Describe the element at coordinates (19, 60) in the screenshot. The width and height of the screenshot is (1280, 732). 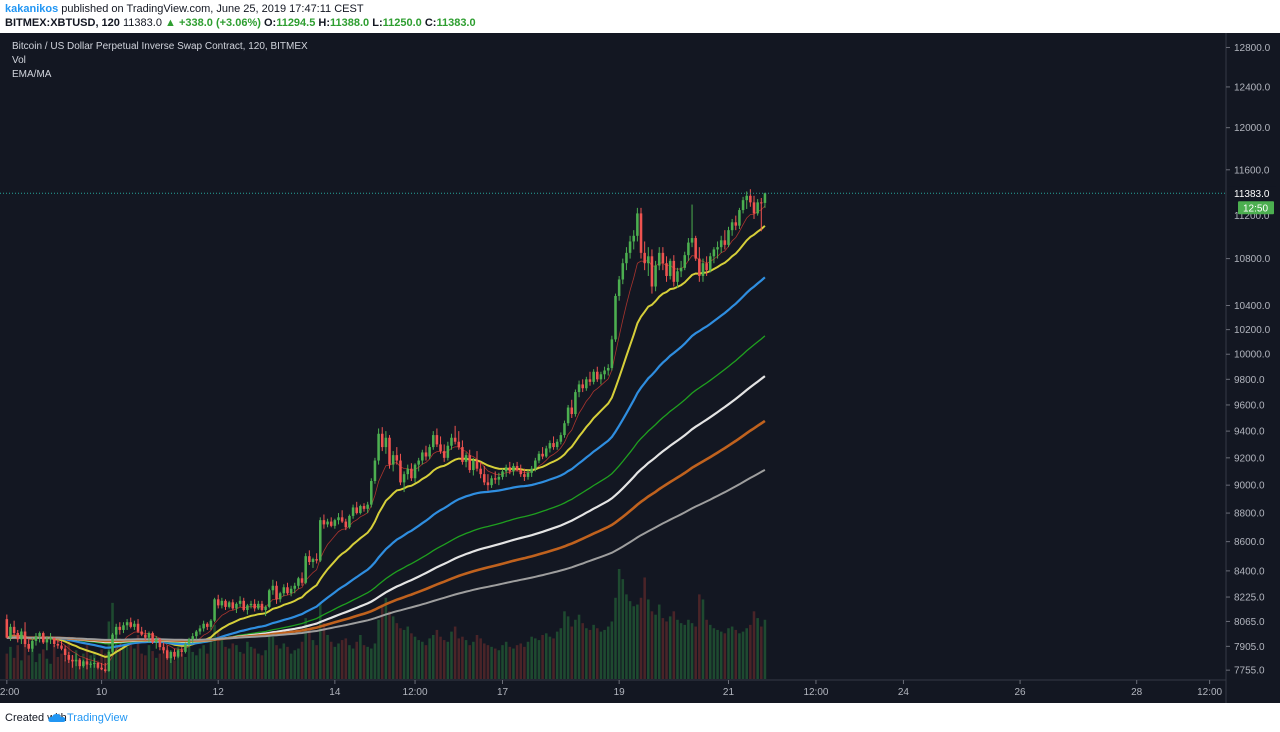
I see `volume-legend: Vol` at that location.